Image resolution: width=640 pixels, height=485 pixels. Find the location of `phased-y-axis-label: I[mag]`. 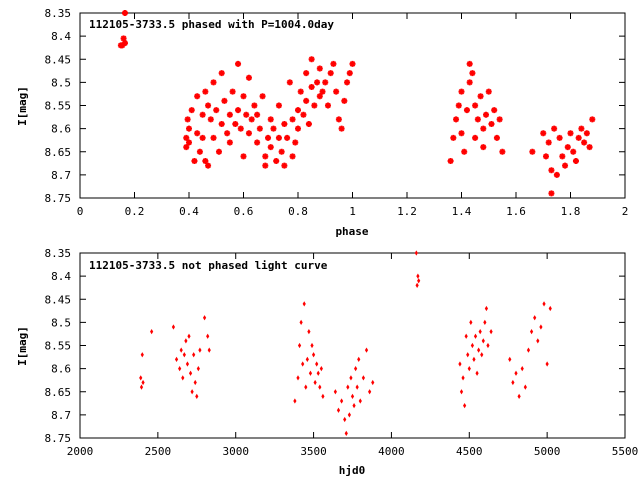

phased-y-axis-label: I[mag] is located at coordinates (22, 106).